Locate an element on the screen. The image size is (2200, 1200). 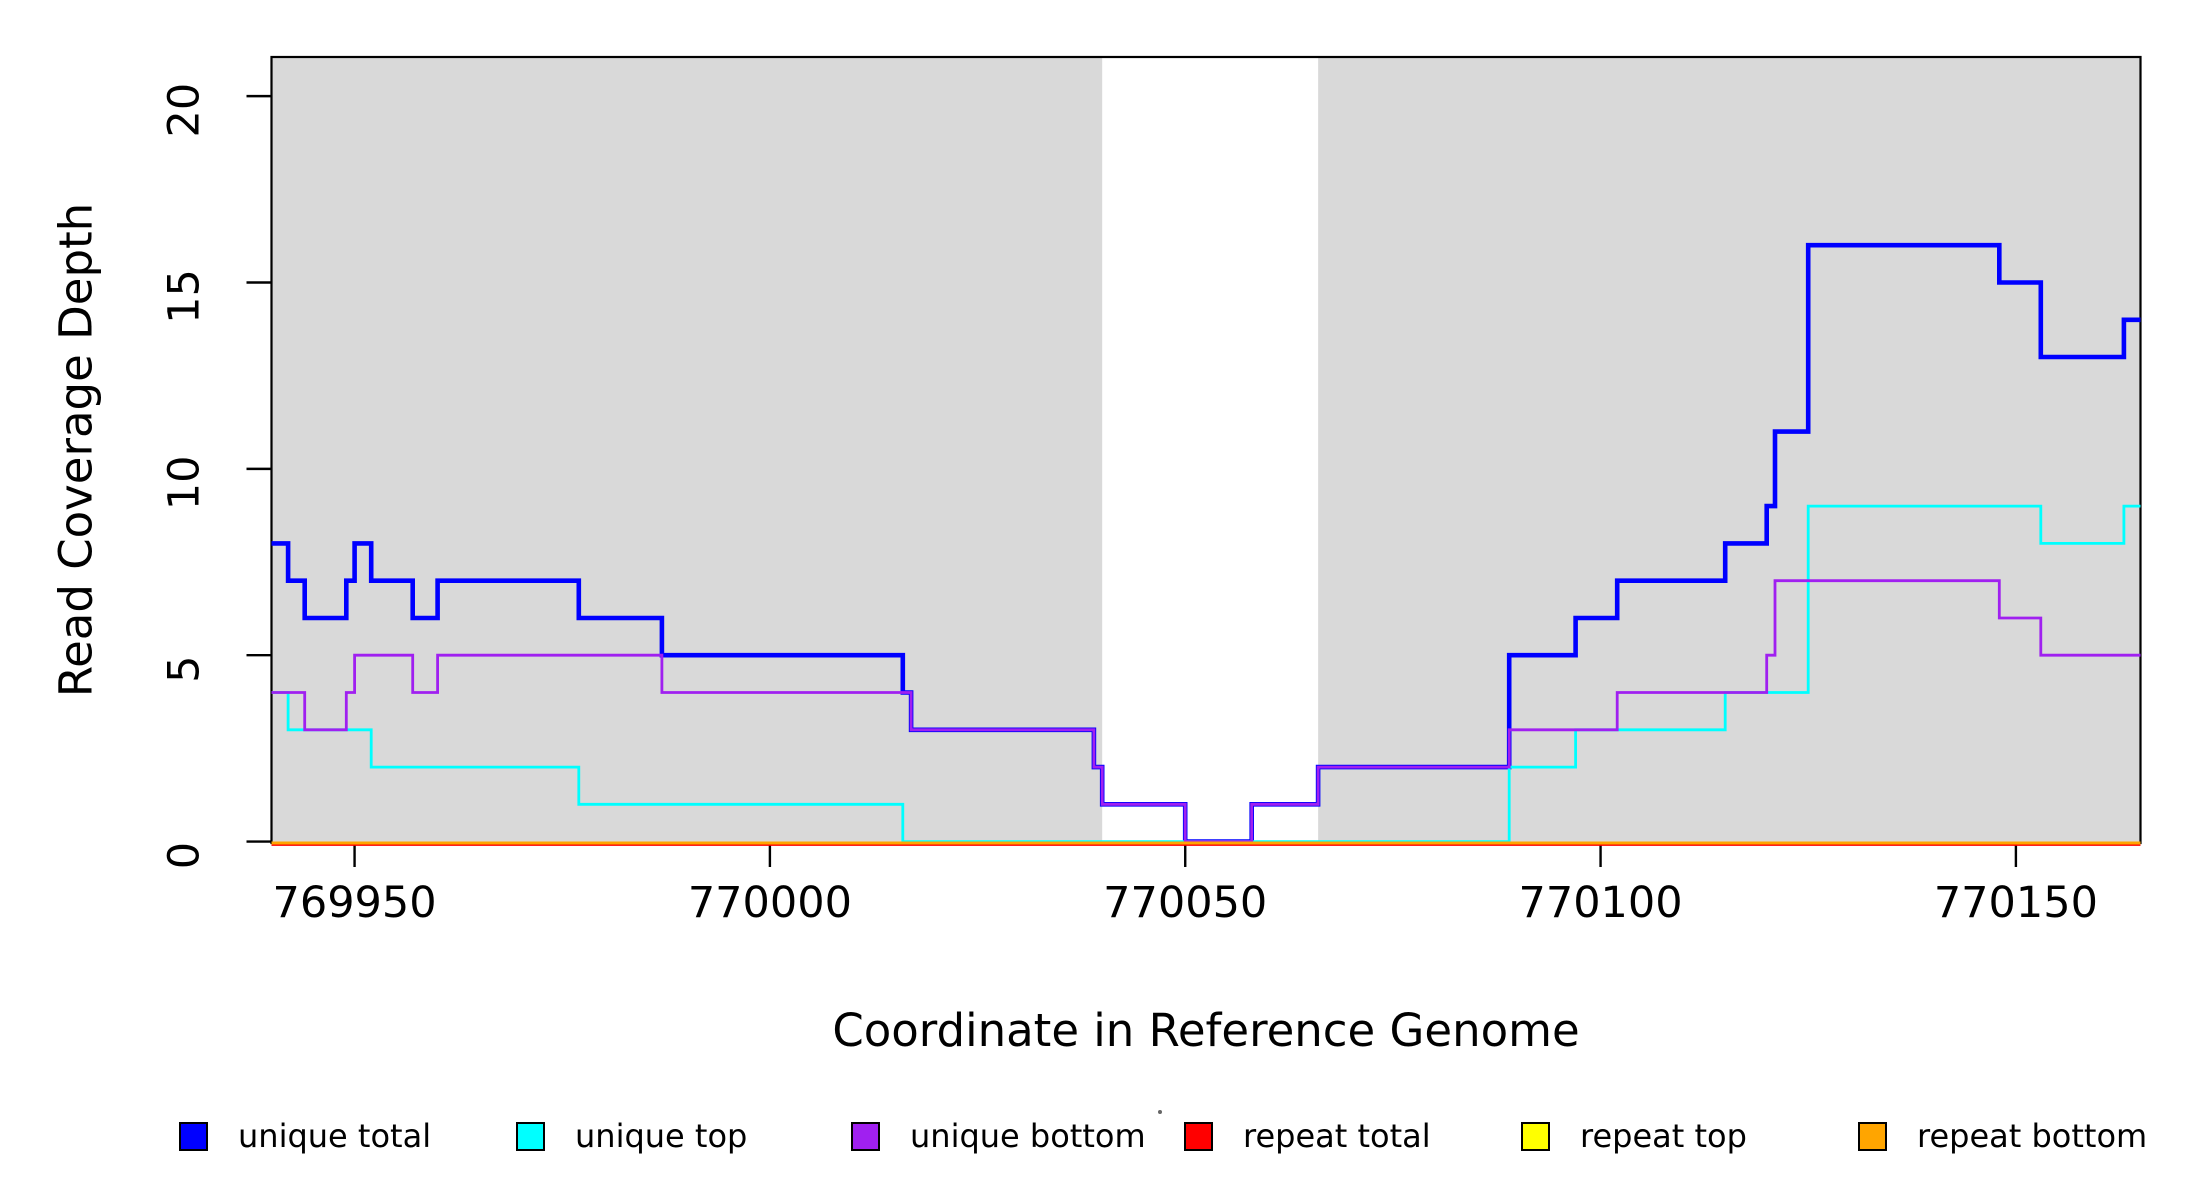
legend-label-repeat-total: repeat total is located at coordinates (1337, 1136).